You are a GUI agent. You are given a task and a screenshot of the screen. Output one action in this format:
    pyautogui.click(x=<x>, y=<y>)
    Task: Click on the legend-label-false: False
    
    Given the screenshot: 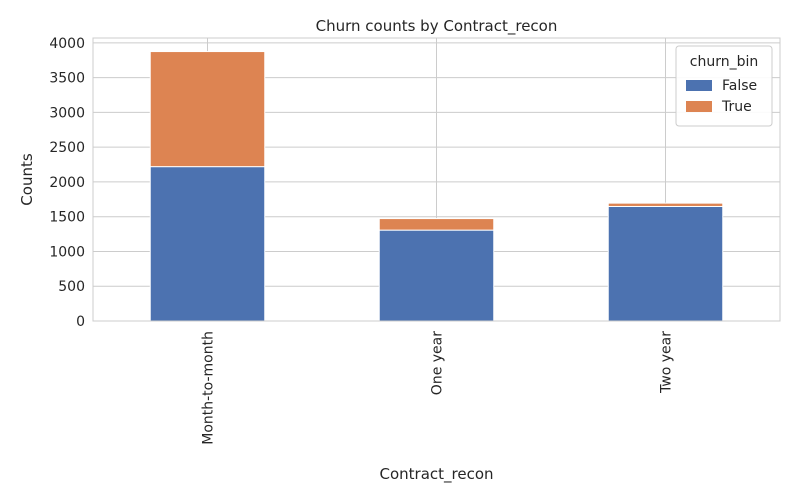 What is the action you would take?
    pyautogui.click(x=739, y=86)
    